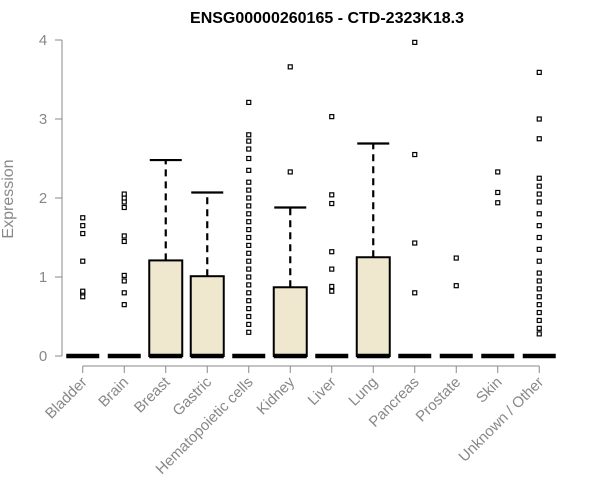  Describe the element at coordinates (8, 198) in the screenshot. I see `y-axis-label: Expression` at that location.